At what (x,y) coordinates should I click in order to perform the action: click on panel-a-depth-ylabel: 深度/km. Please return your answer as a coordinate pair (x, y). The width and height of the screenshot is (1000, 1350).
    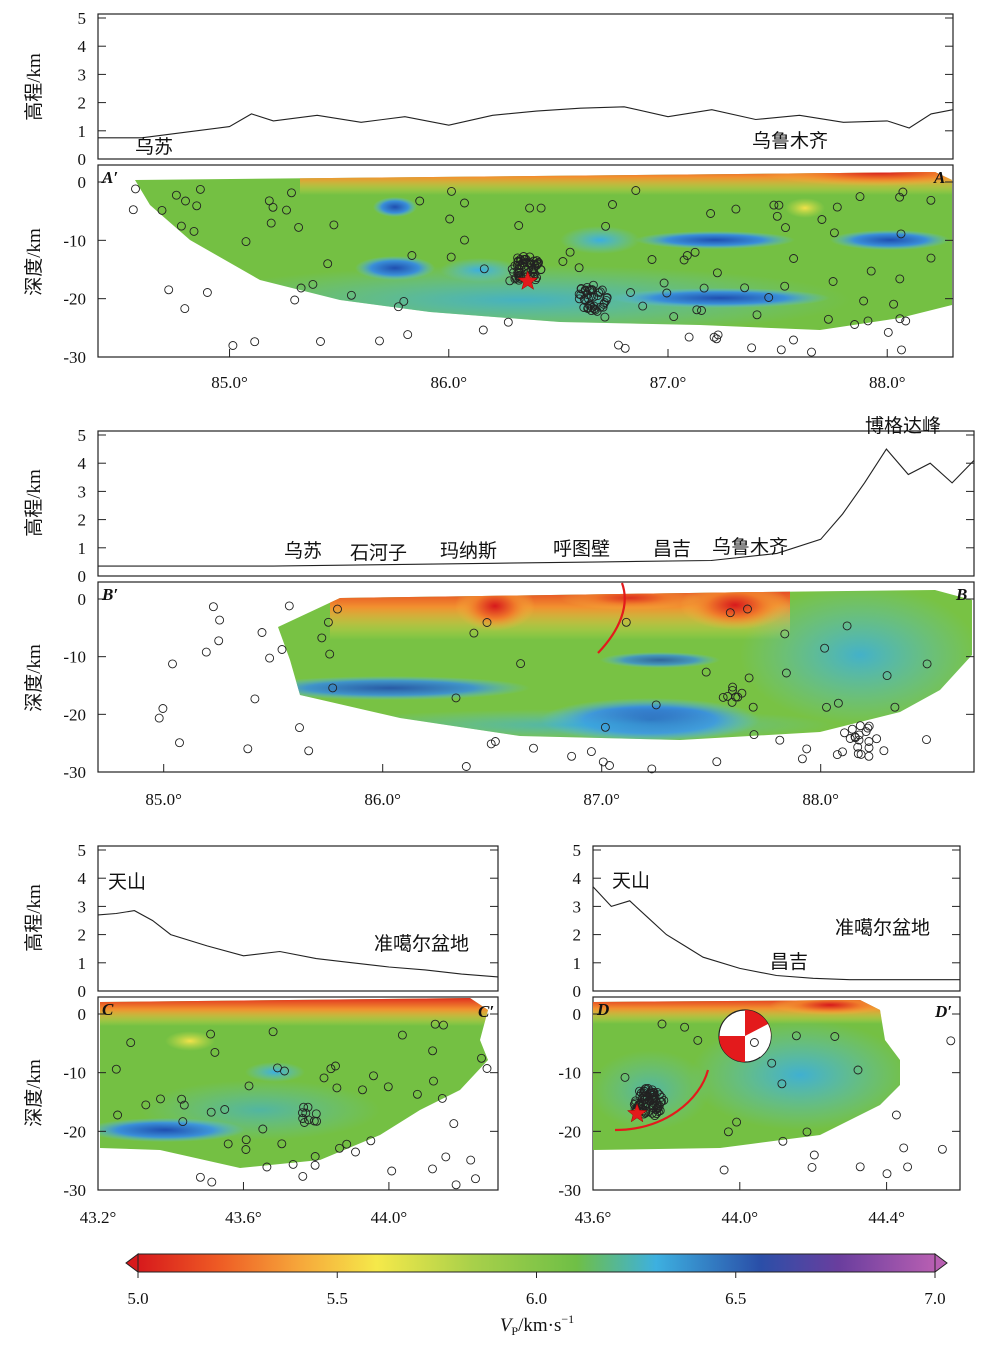
    Looking at the image, I should click on (34, 262).